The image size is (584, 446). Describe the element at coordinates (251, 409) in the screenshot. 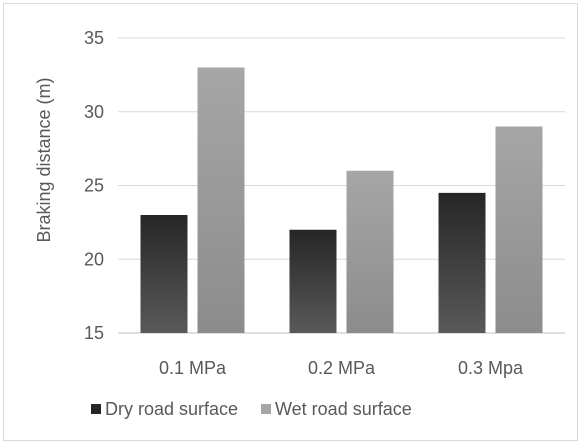

I see `legend: Dry road surface Wet road surface` at that location.